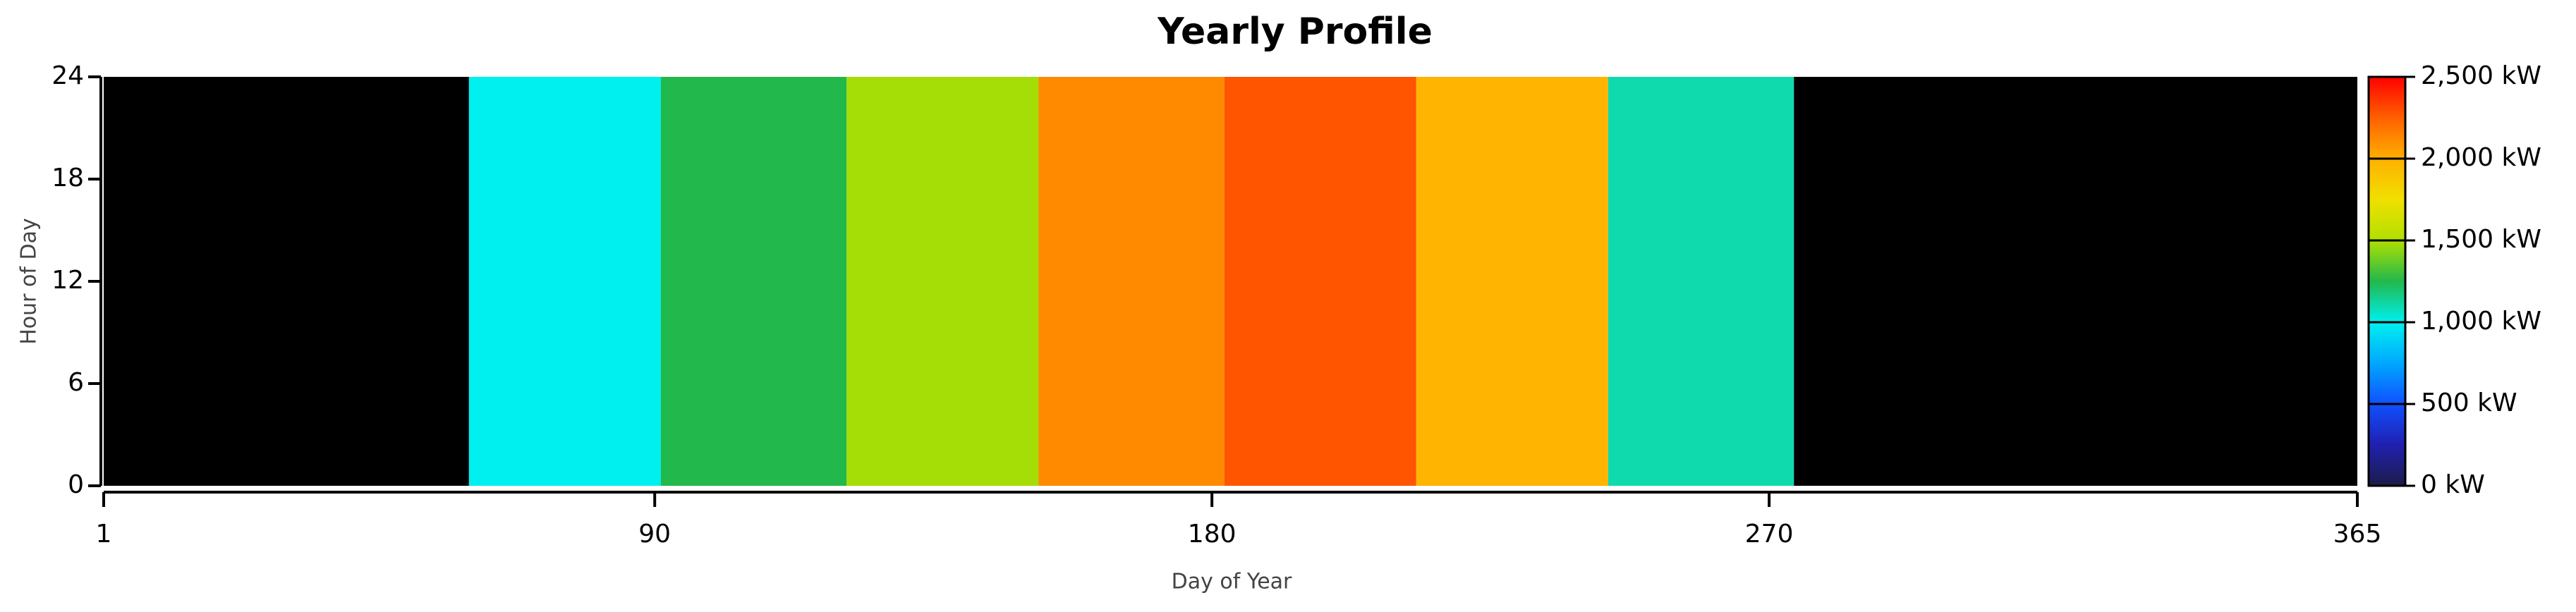  What do you see at coordinates (1212, 534) in the screenshot?
I see `x-tick-label: 180` at bounding box center [1212, 534].